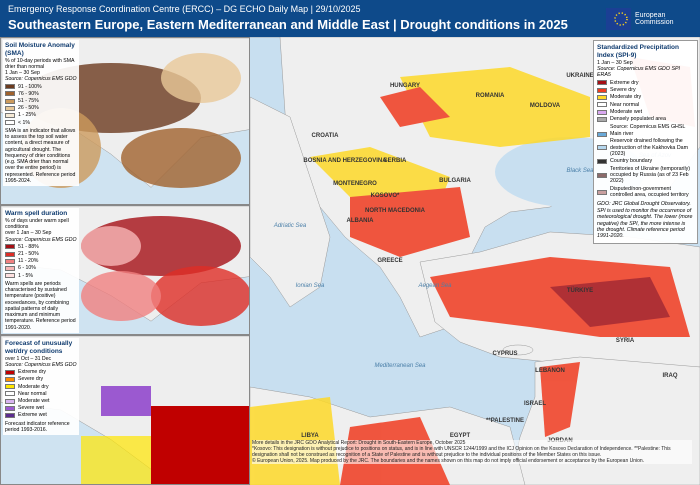 This screenshot has width=700, height=485. Describe the element at coordinates (326, 136) in the screenshot. I see `country-label: CROATIA` at that location.